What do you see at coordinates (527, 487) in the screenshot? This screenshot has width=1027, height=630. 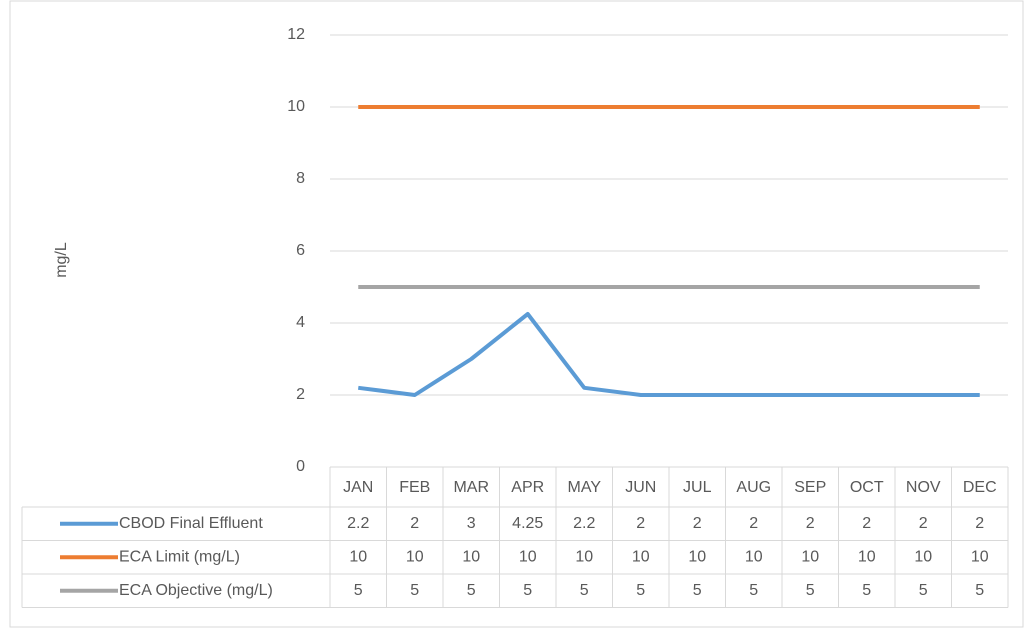 I see `x-tick-label: APR` at bounding box center [527, 487].